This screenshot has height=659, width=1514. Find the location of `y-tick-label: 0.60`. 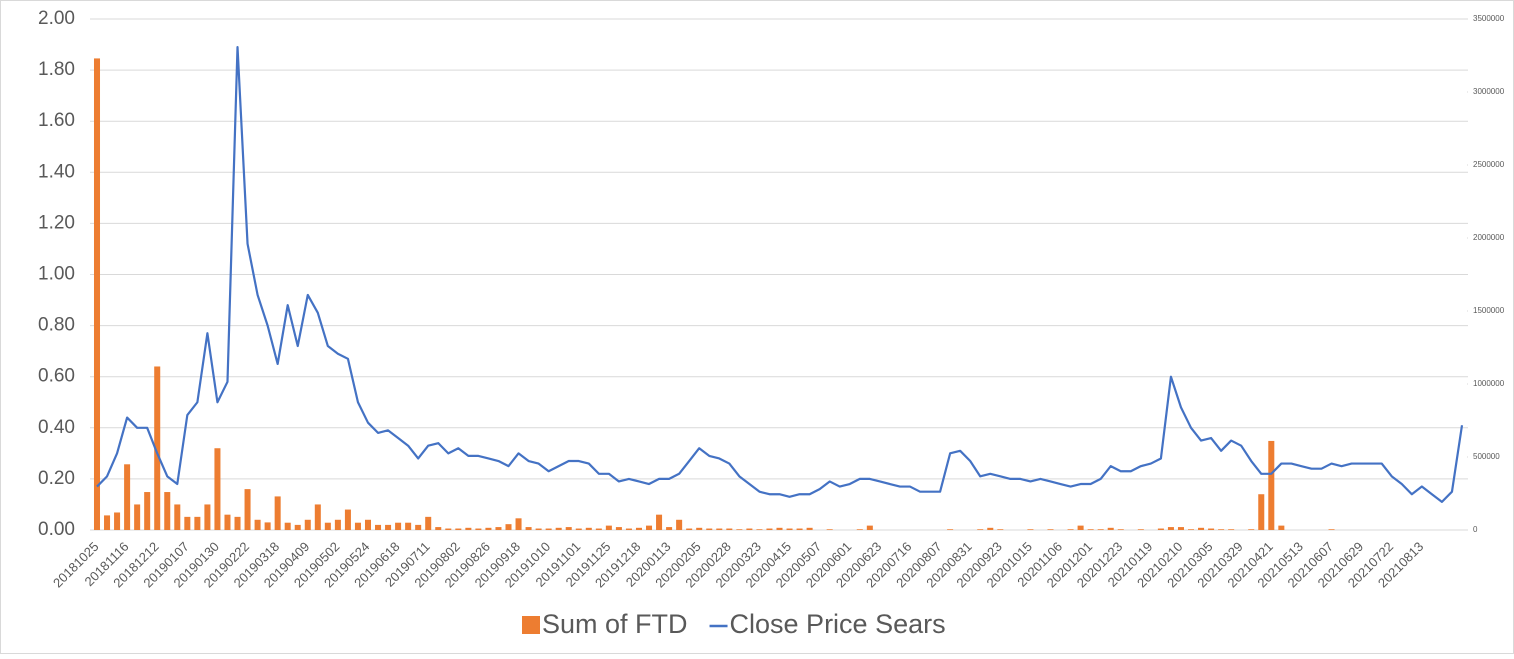

y-tick-label: 0.60 is located at coordinates (56, 376).